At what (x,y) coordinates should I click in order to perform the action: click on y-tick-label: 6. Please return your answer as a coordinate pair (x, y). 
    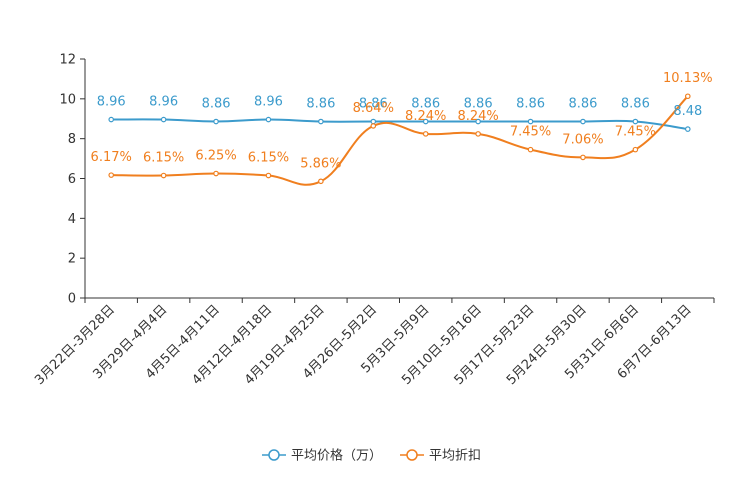
    Looking at the image, I should click on (72, 179).